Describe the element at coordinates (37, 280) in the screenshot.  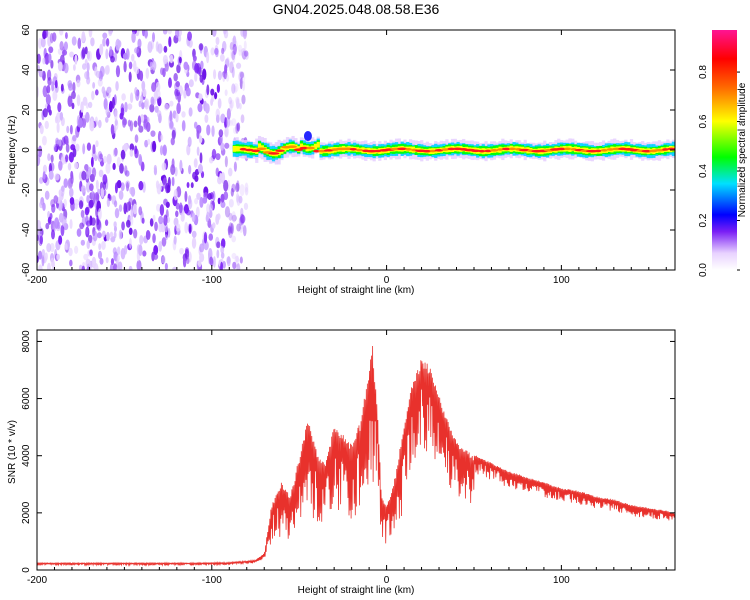
I see `spectrogram-x-tick-label: -200` at that location.